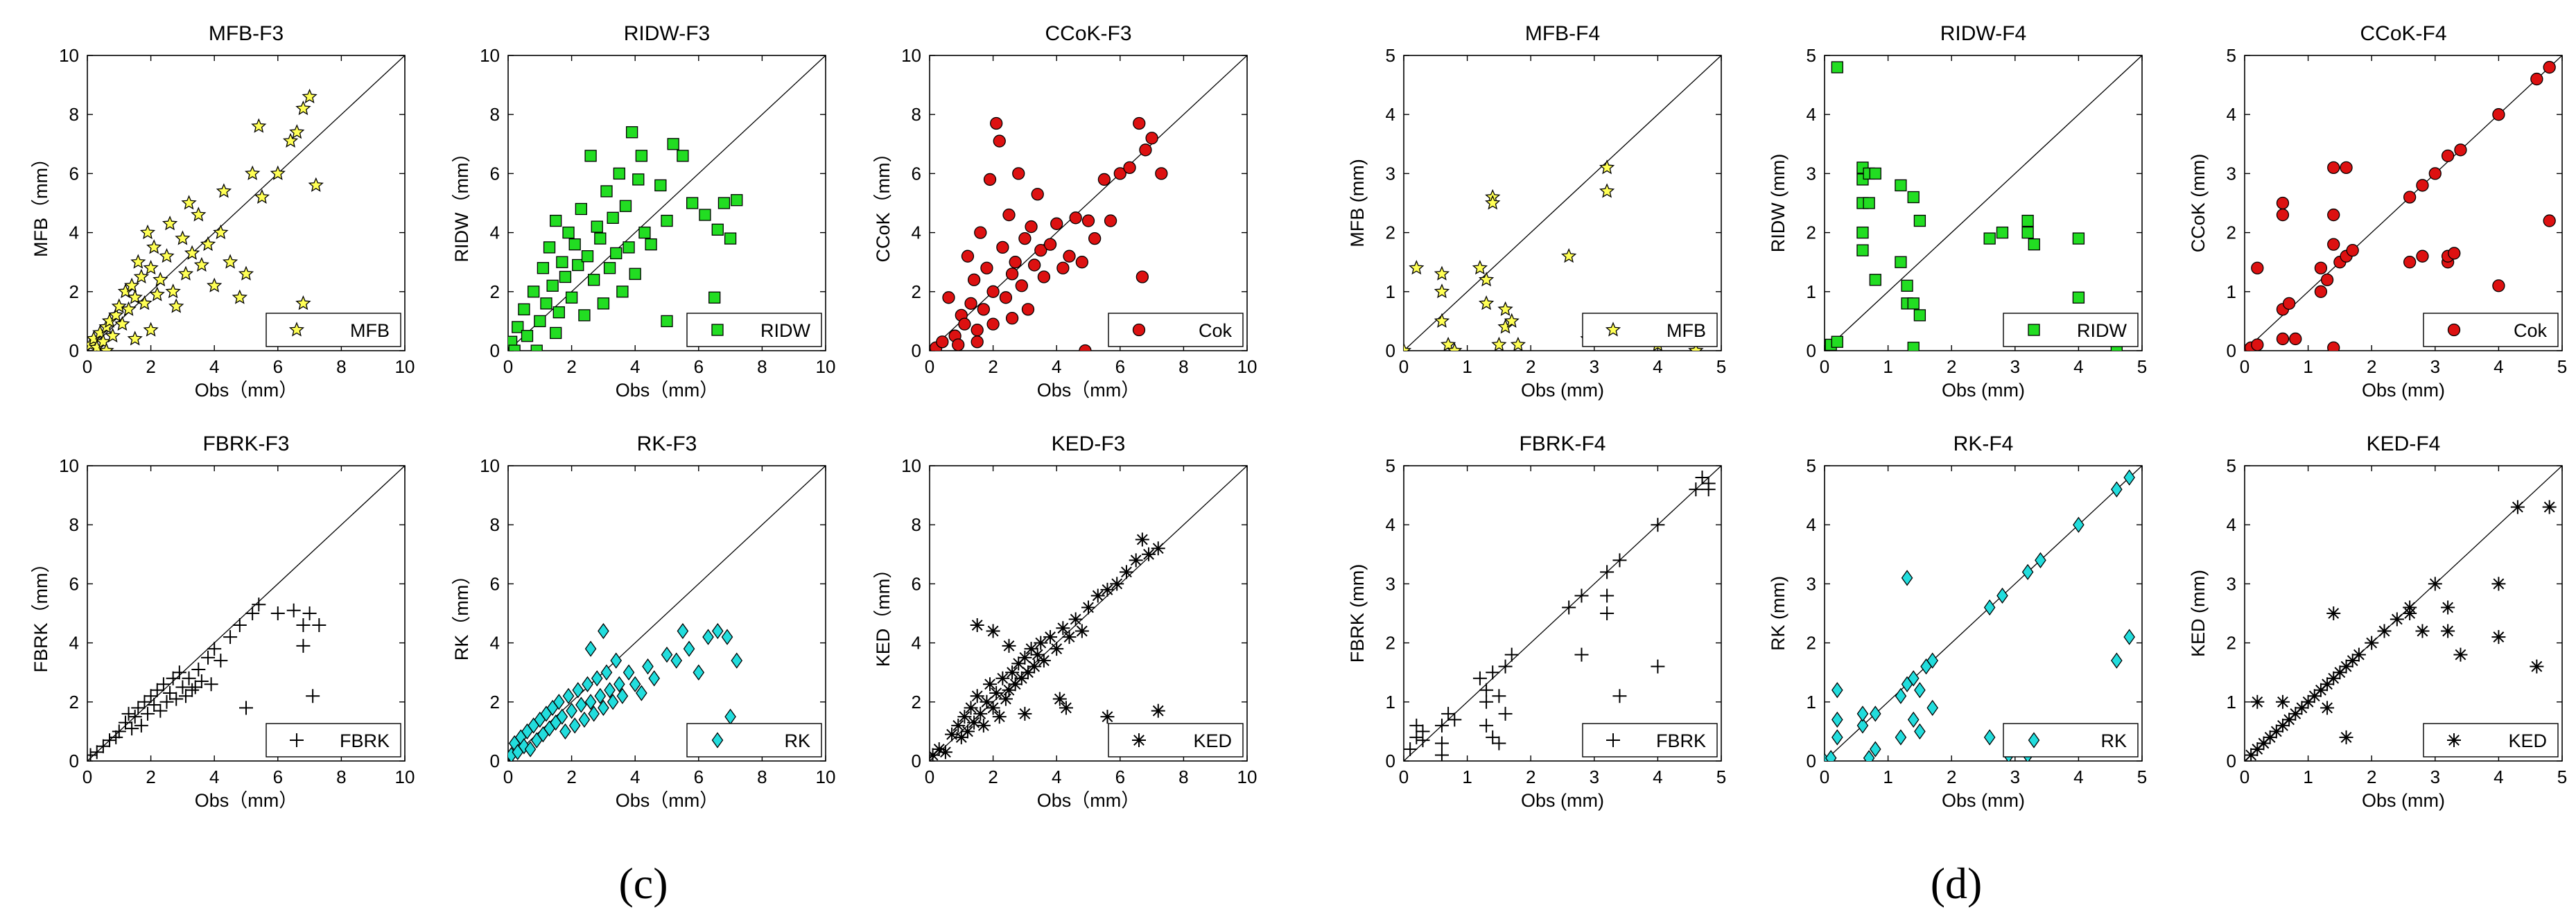 This screenshot has width=2576, height=919. Describe the element at coordinates (1467, 777) in the screenshot. I see `x-tick-label: 1` at that location.